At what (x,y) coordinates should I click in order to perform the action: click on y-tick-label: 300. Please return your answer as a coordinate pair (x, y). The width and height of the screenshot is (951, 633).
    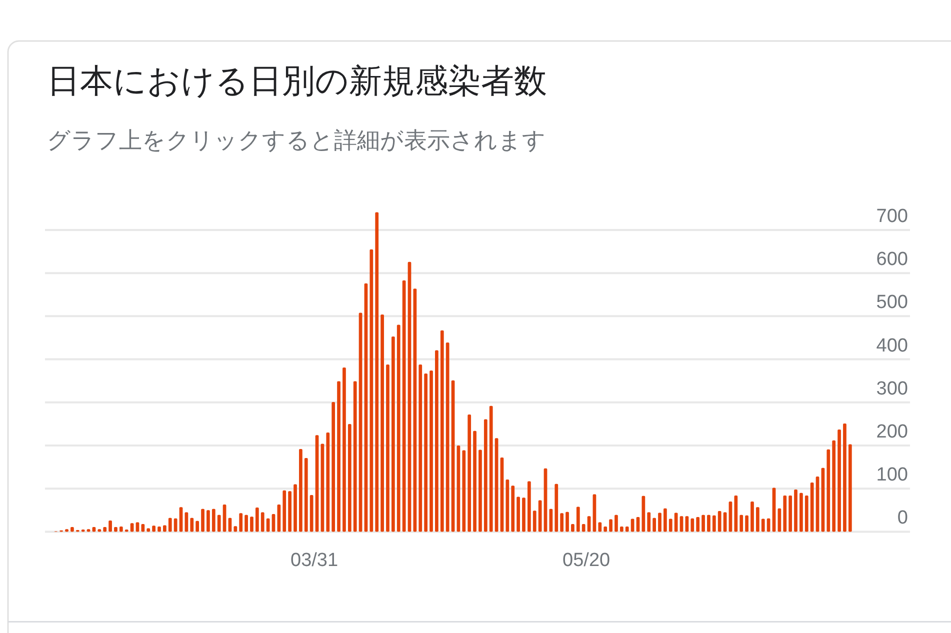
    Looking at the image, I should click on (892, 389).